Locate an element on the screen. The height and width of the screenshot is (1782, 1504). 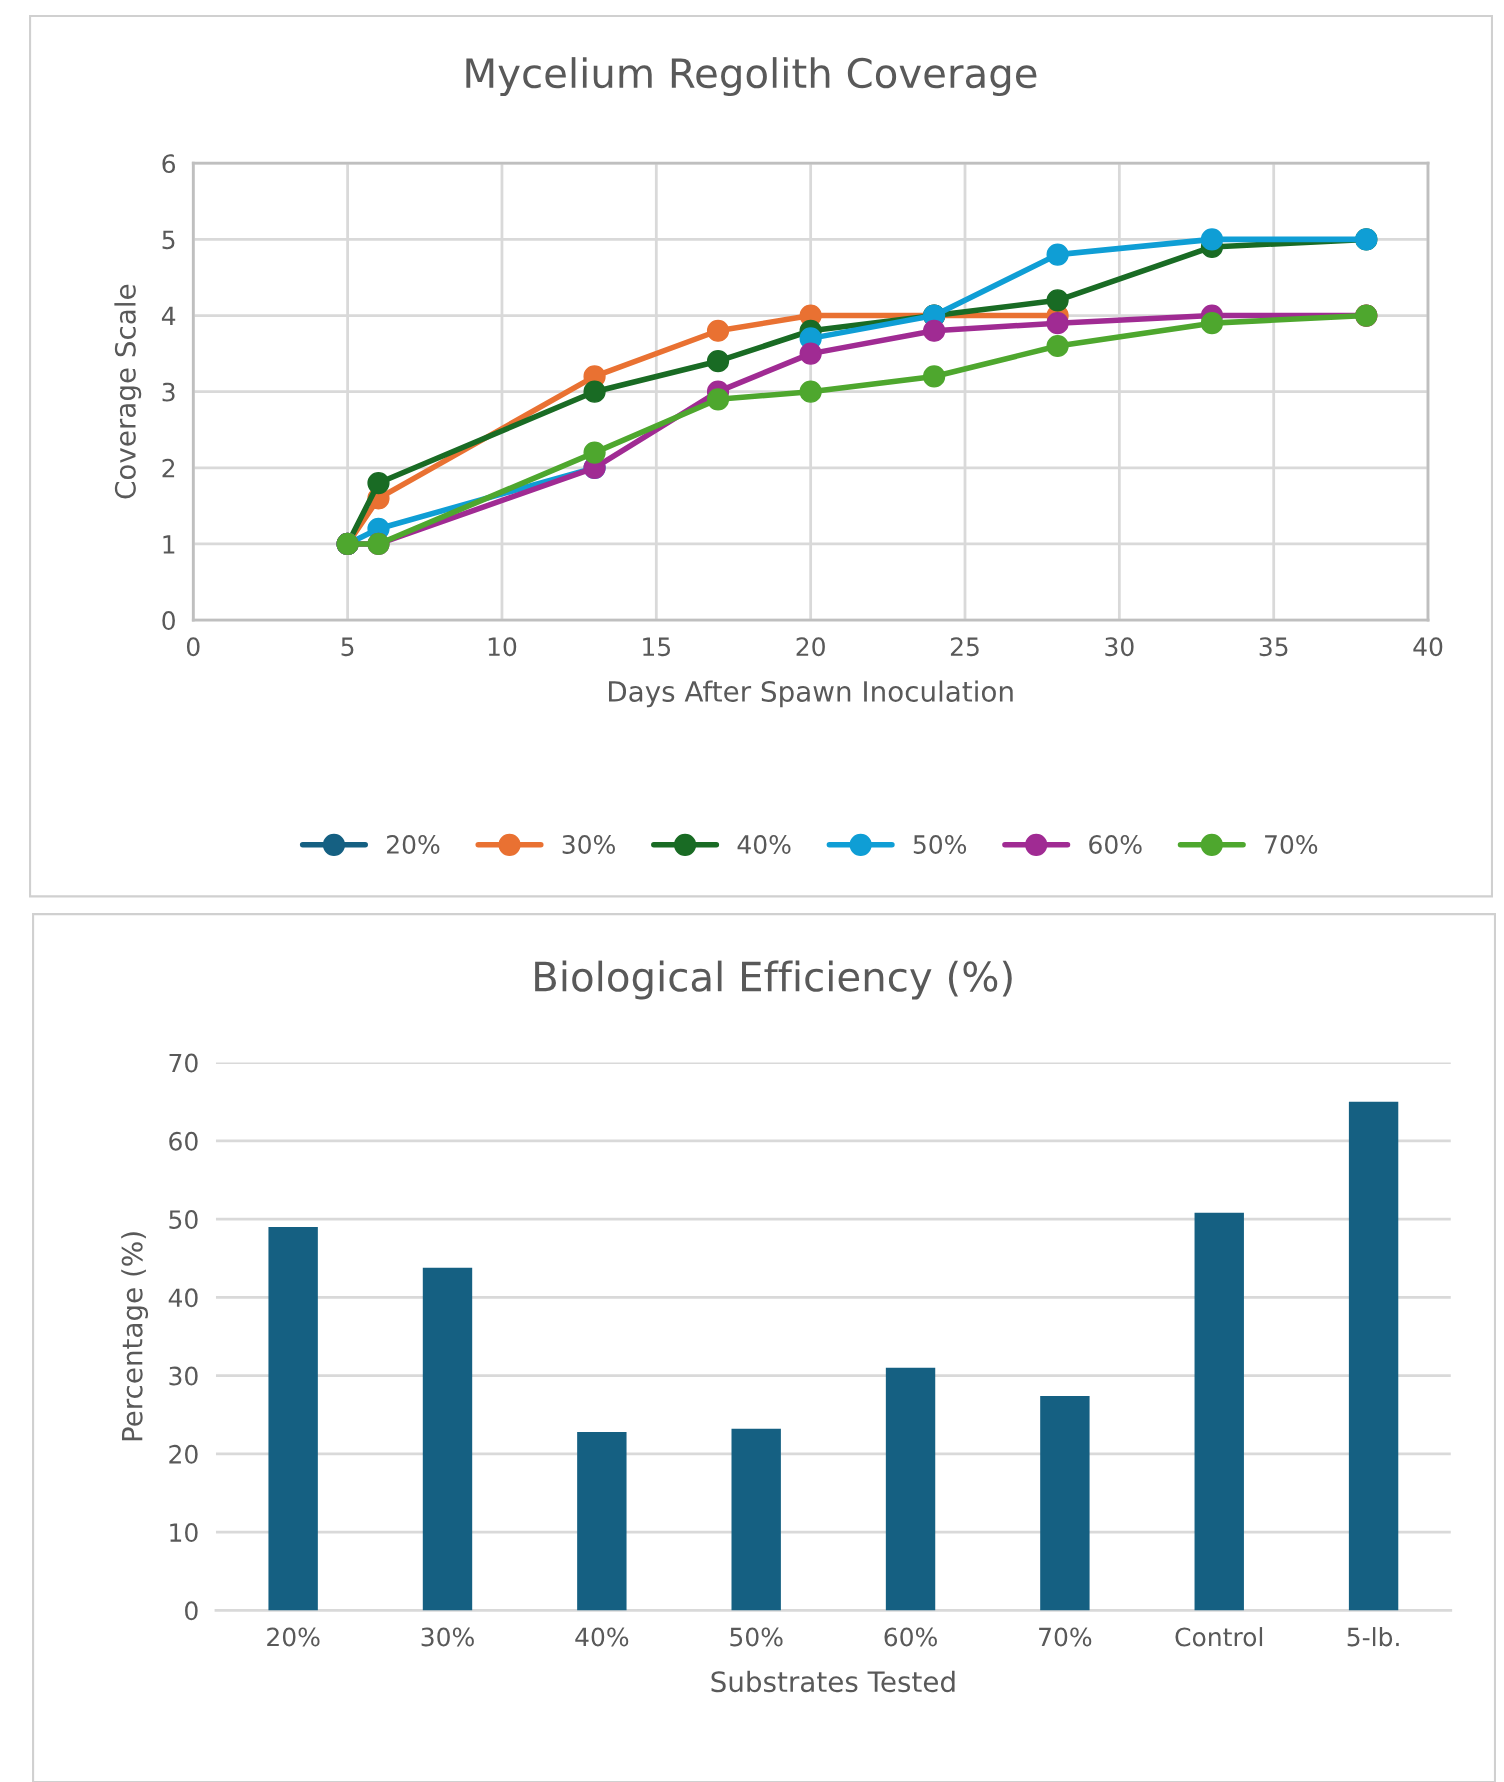
x-tick-label: Control is located at coordinates (1219, 1637).